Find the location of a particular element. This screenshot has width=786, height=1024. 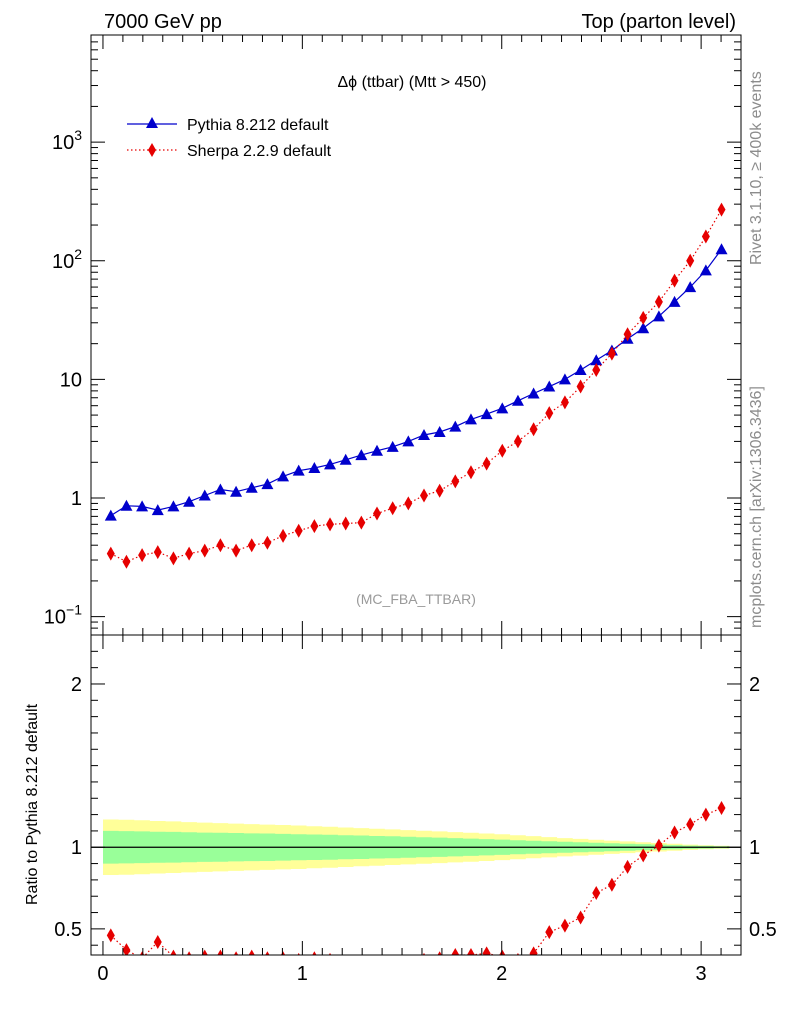

legend-marker-pythia is located at coordinates (152, 122).